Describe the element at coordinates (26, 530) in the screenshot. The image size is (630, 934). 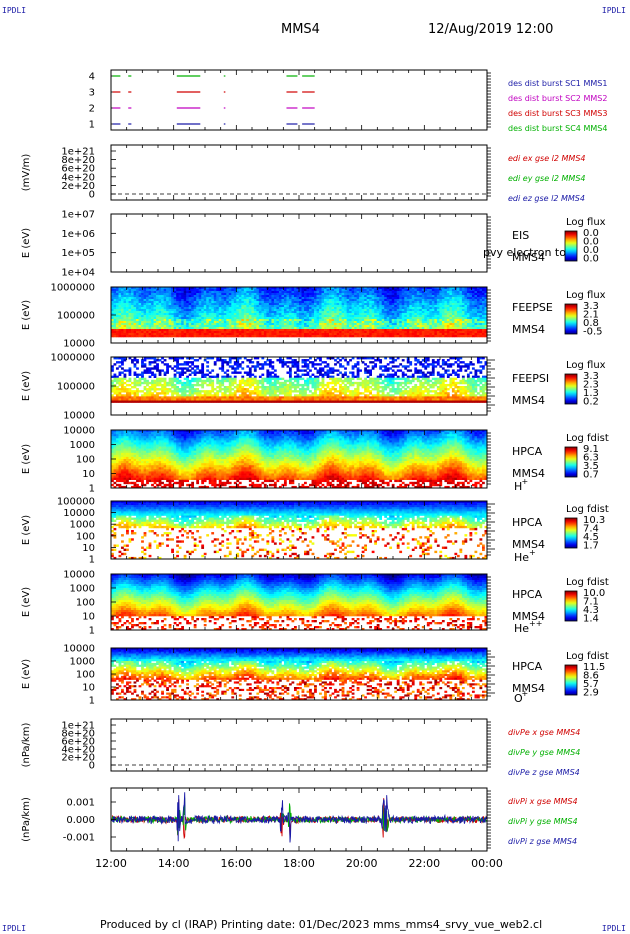
I see `panel-hpca_he-ylabel: E (eV)` at that location.